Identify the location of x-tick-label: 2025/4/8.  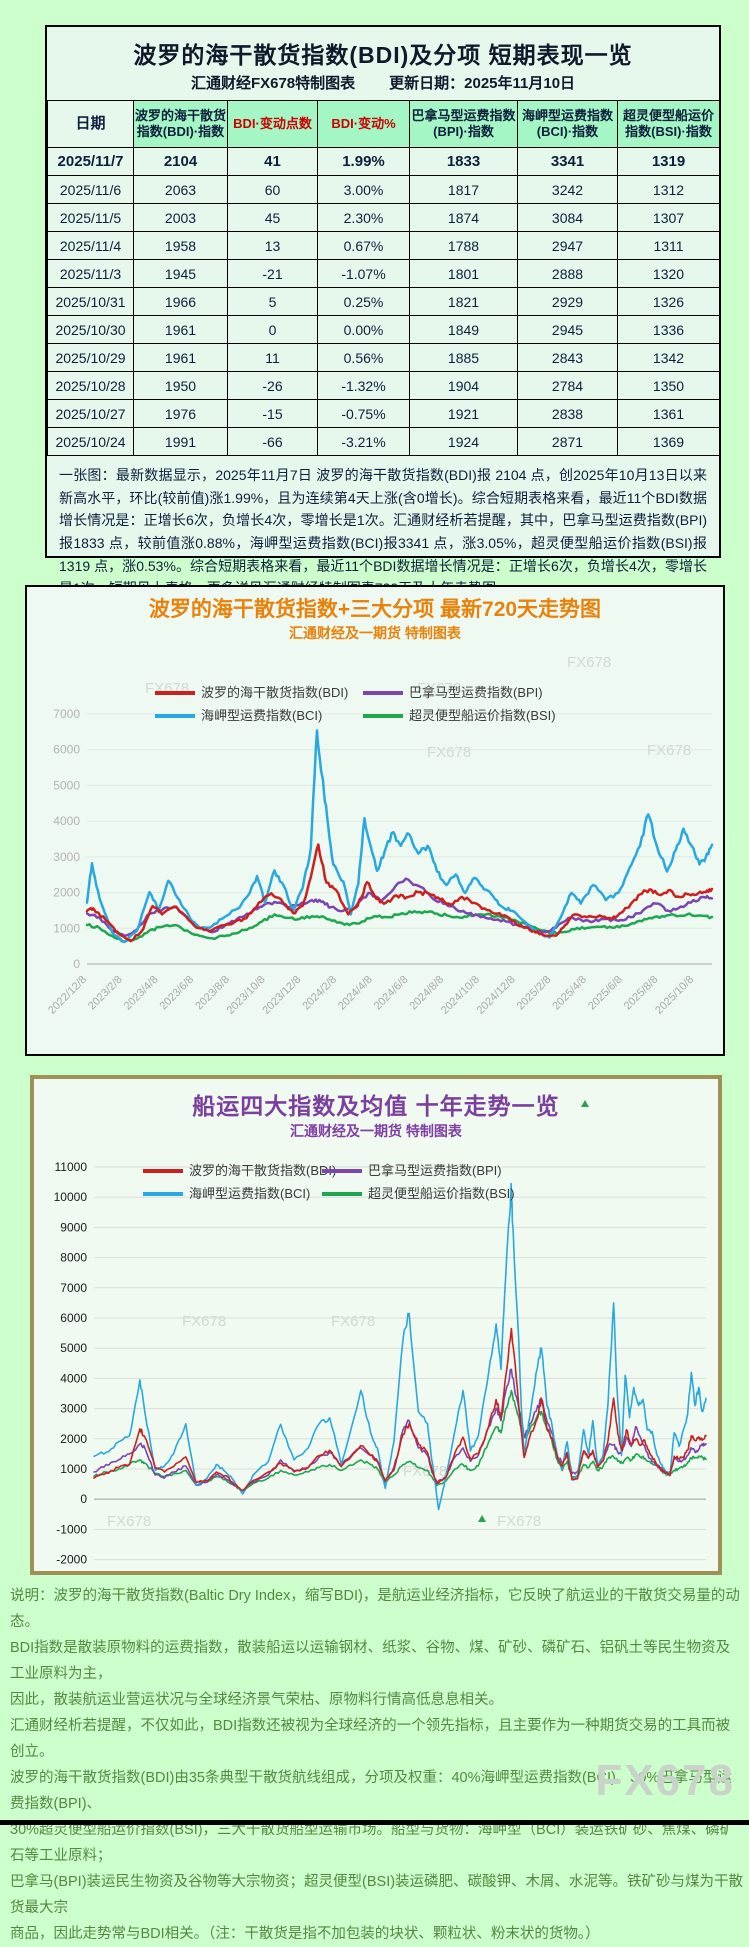
(569, 993).